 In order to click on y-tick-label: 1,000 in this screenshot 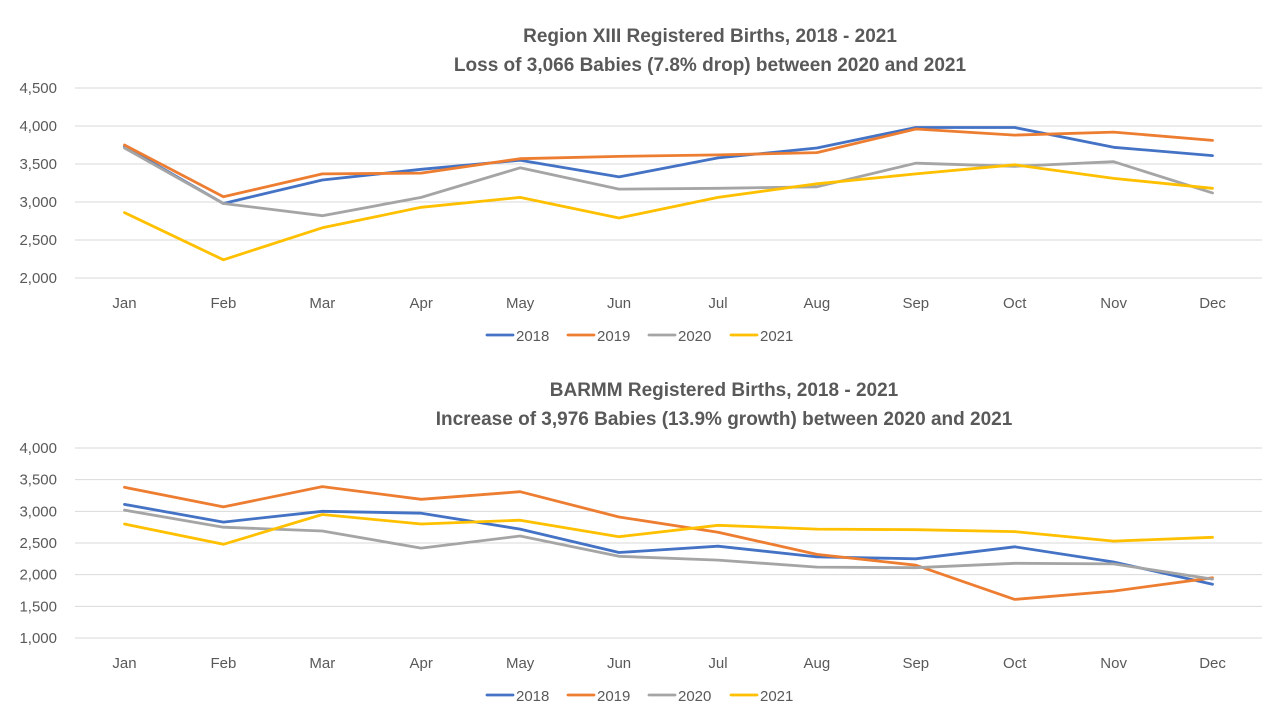, I will do `click(38, 638)`.